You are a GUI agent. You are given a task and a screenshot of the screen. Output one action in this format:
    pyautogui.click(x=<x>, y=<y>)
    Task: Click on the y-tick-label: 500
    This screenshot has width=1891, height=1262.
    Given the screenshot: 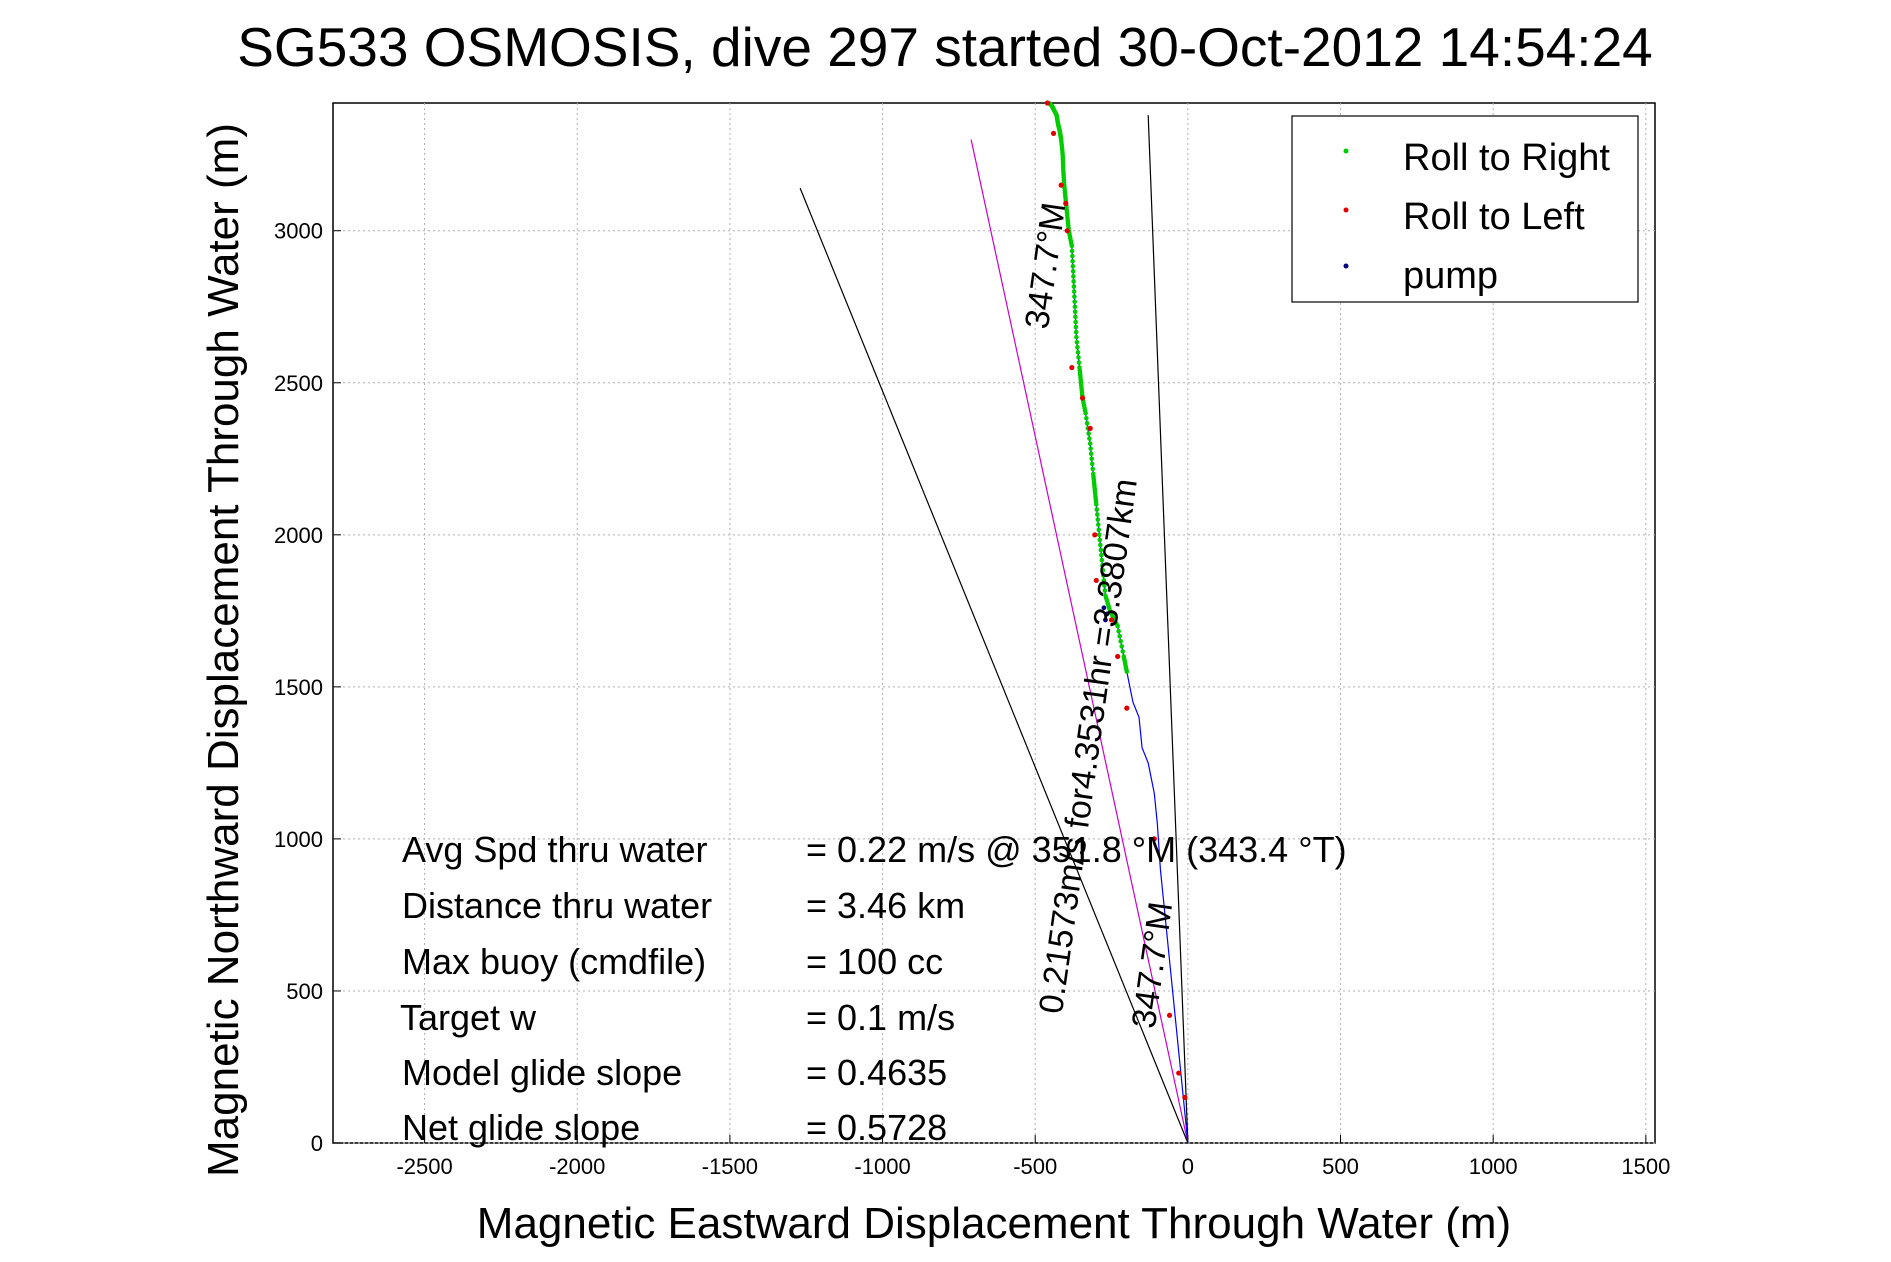 What is the action you would take?
    pyautogui.click(x=304, y=991)
    